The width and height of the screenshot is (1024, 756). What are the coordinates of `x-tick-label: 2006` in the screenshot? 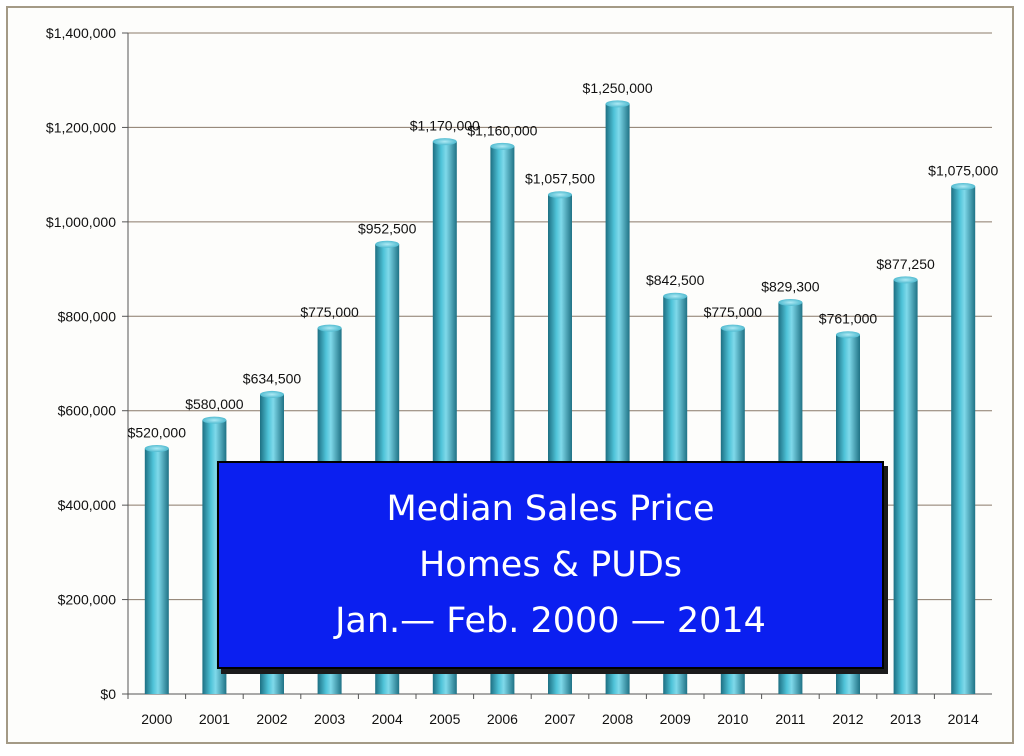 It's located at (502, 719).